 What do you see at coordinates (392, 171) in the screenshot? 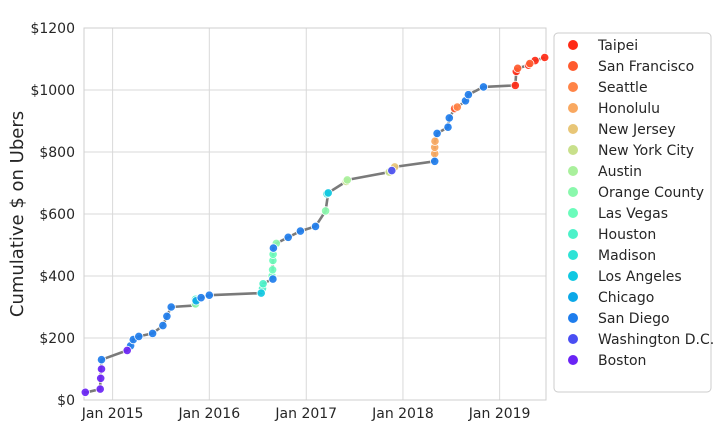
I see `point-washington-d-c` at bounding box center [392, 171].